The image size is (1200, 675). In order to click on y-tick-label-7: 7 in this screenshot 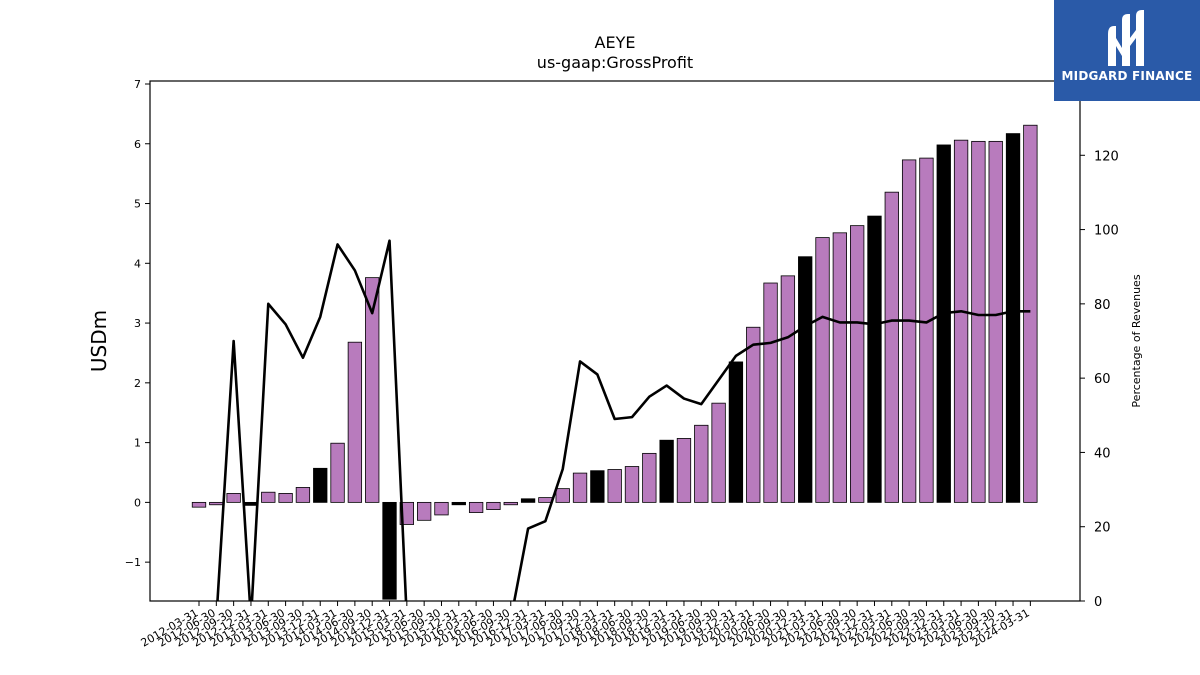, I will do `click(137, 84)`.